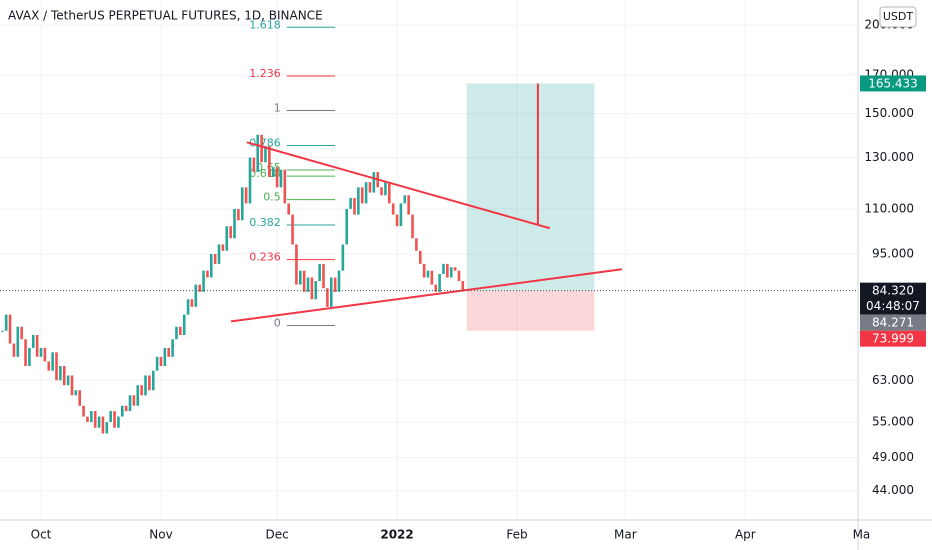 This screenshot has height=550, width=932. Describe the element at coordinates (466, 535) in the screenshot. I see `time-axis-panel` at that location.